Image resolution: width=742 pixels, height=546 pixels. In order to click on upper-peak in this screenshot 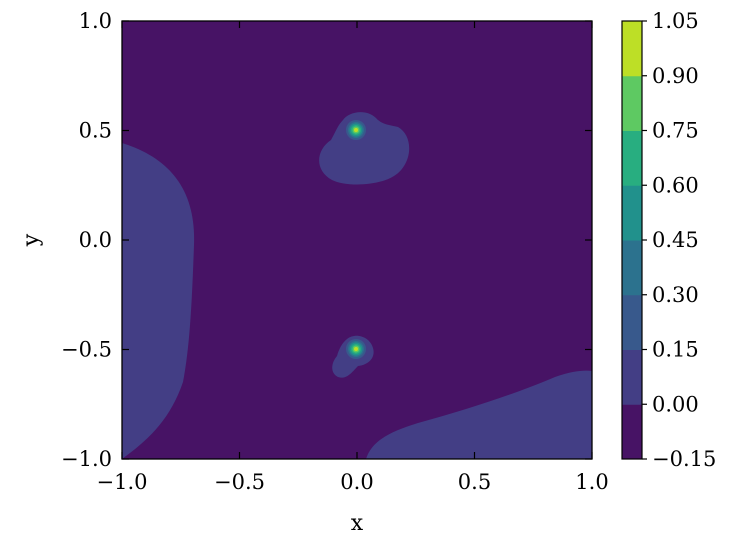, I will do `click(356, 130)`.